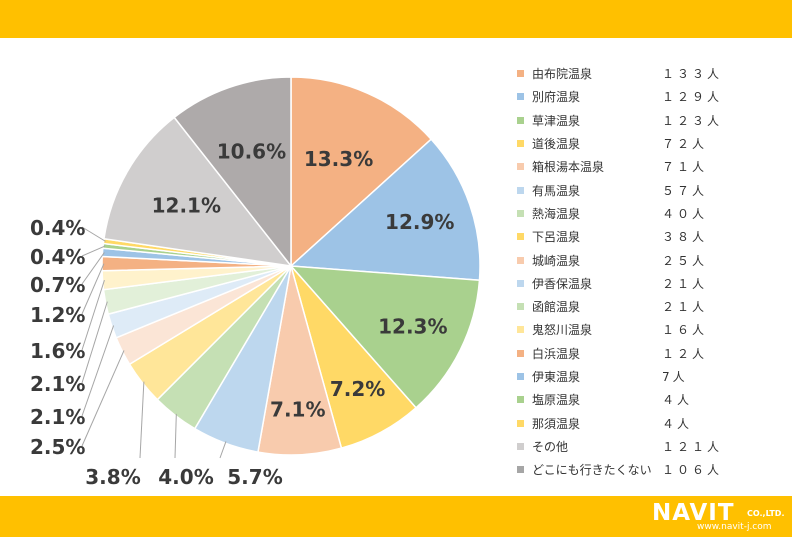  I want to click on legend-item: 鬼怒川温泉 １６人, so click(647, 329).